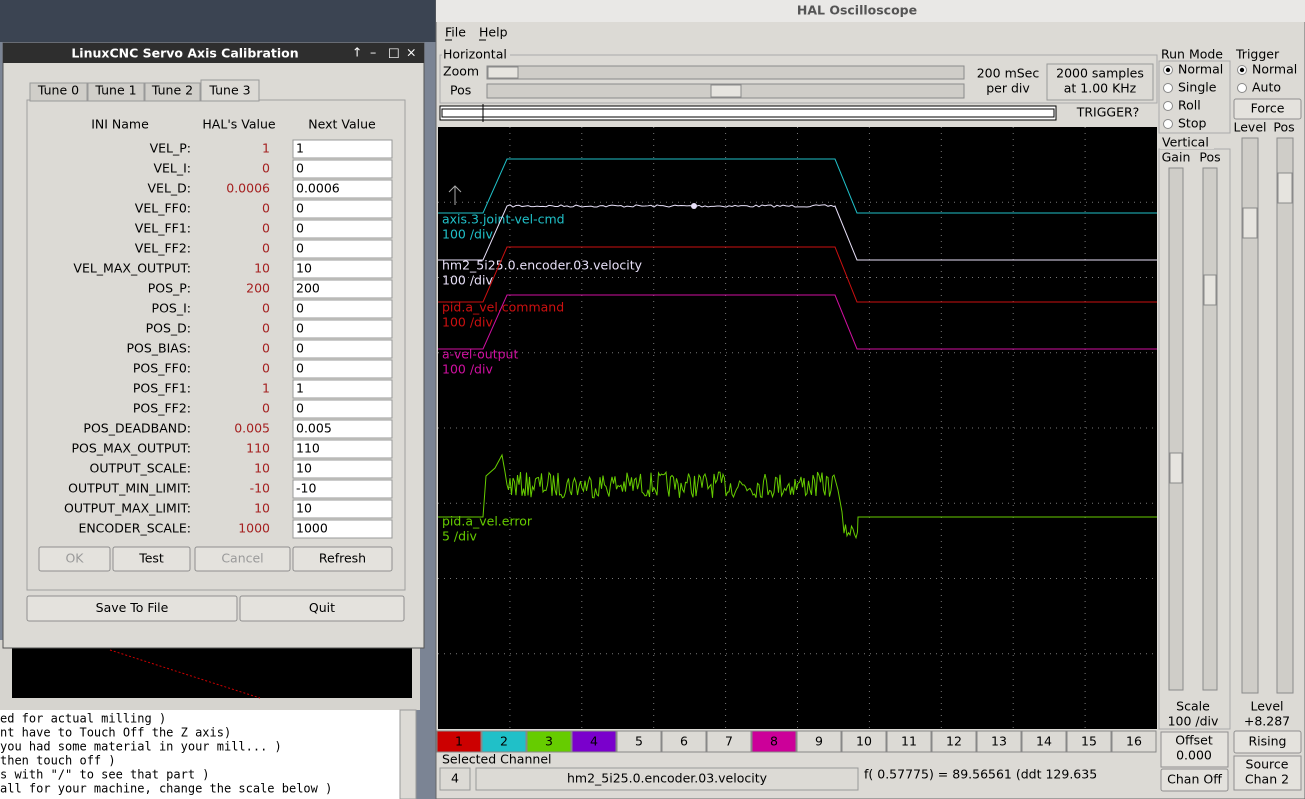 The image size is (1305, 799). Describe the element at coordinates (74, 559) in the screenshot. I see `button: OK` at that location.